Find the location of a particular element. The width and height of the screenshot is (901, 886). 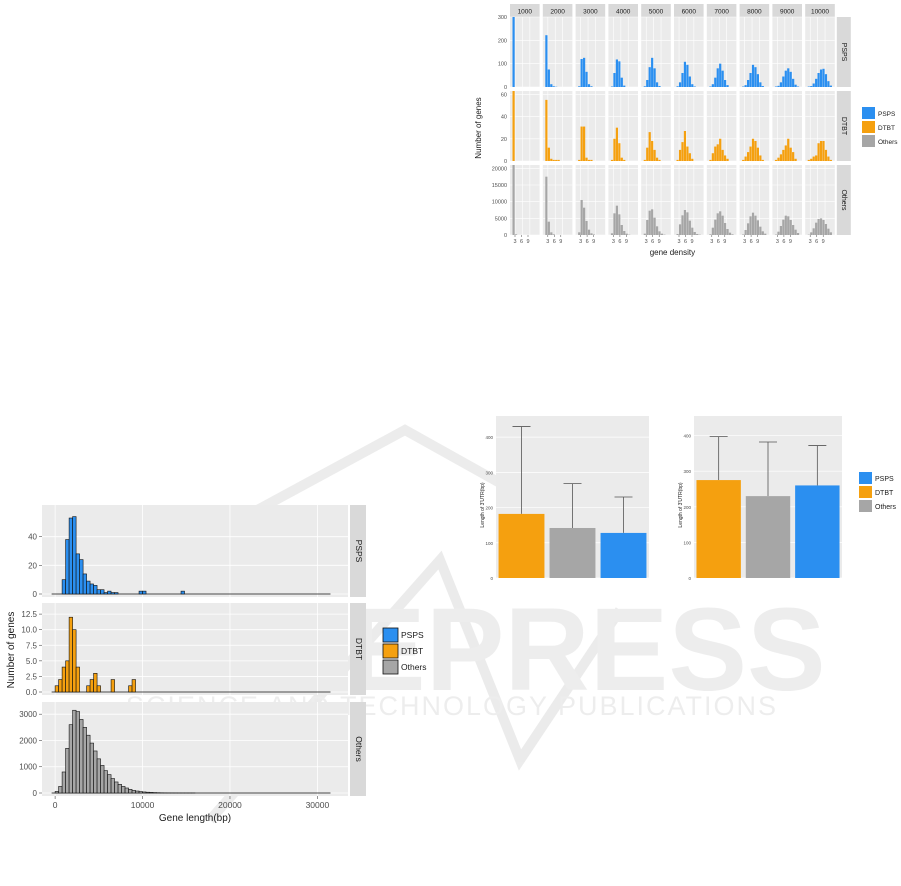

y-axis-title: Length of 3'UTR(bp) is located at coordinates (483, 504).